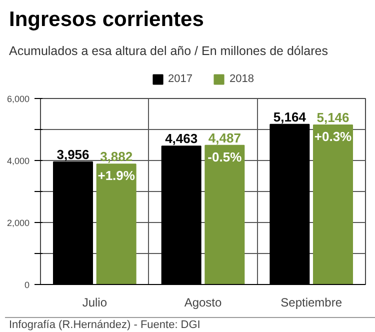 This screenshot has height=332, width=375. I want to click on legend-label: 2017, so click(180, 79).